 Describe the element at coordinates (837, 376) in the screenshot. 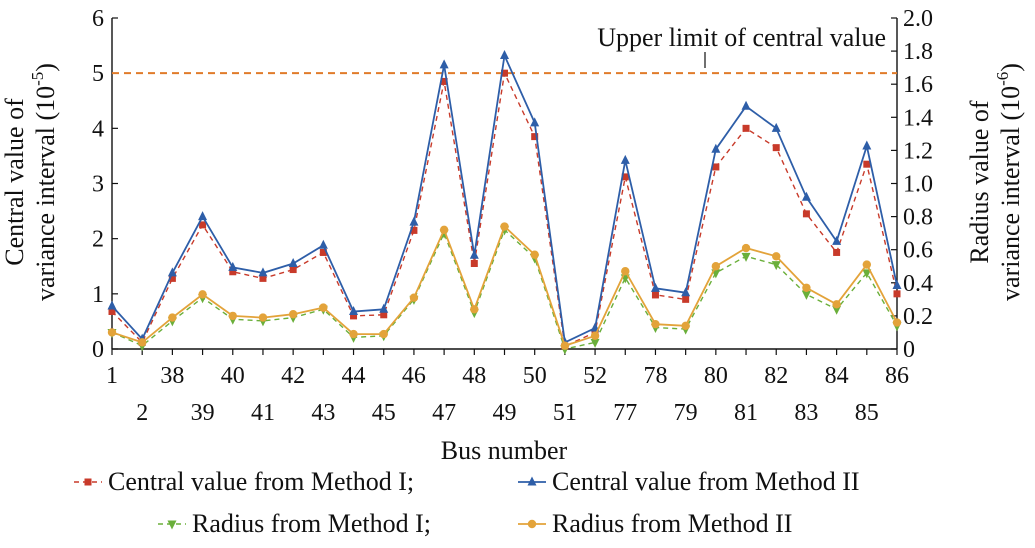

I see `x-tick-label: 84` at that location.